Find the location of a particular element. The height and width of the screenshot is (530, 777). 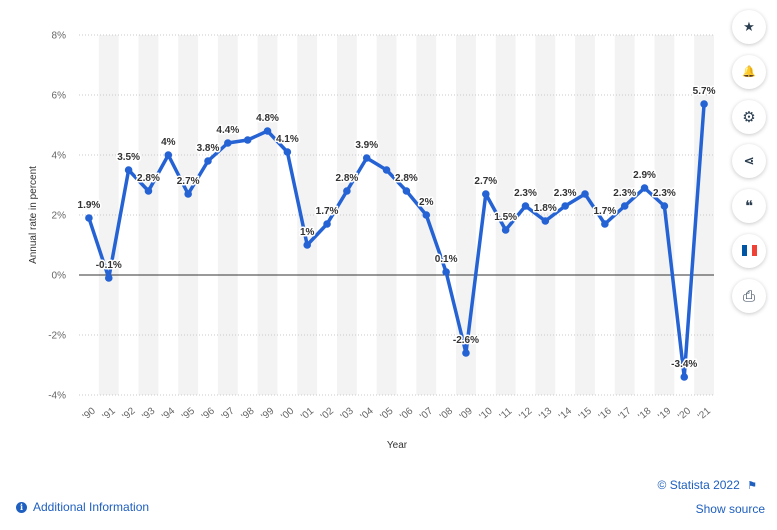

x-tick-label: '15 is located at coordinates (585, 413).